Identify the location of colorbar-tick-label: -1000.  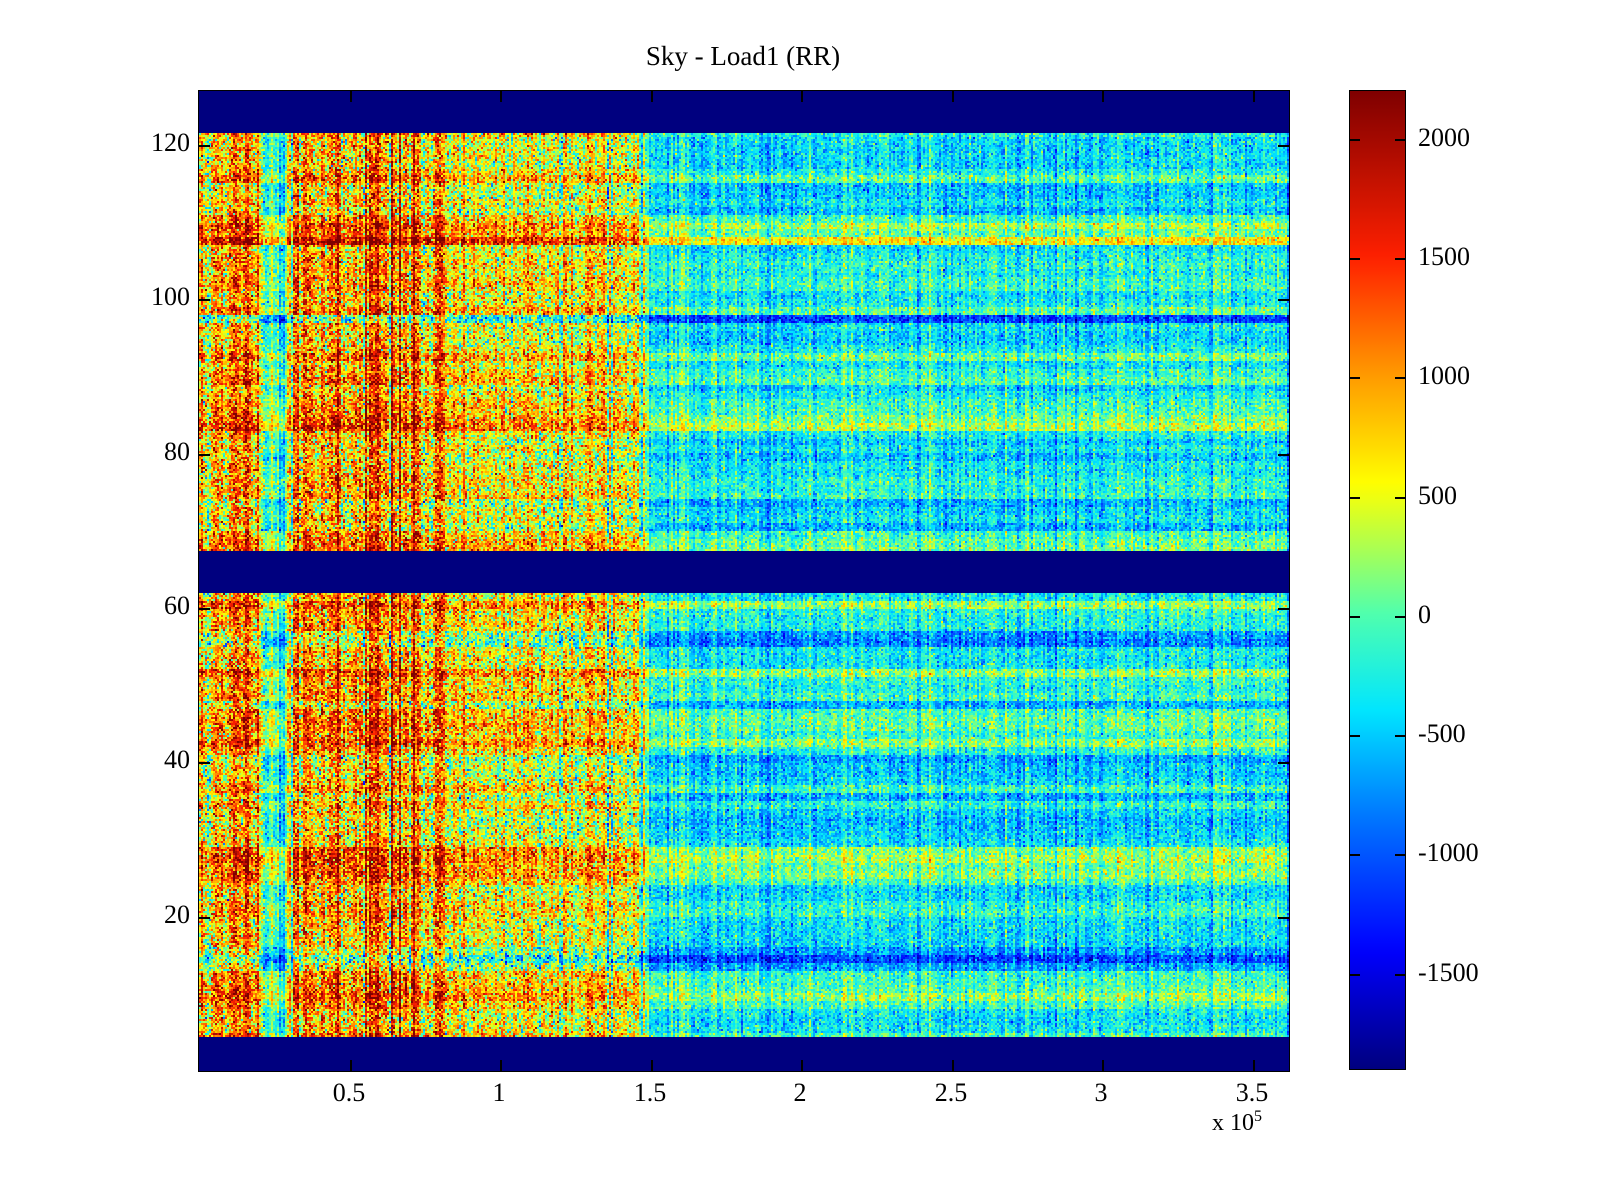
(1448, 852).